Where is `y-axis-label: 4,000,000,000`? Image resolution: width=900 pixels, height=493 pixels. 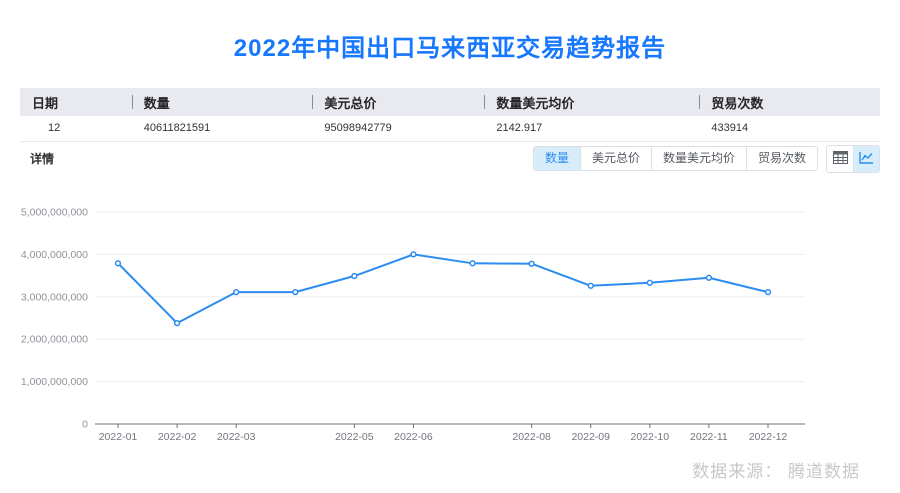
y-axis-label: 4,000,000,000 is located at coordinates (54, 255).